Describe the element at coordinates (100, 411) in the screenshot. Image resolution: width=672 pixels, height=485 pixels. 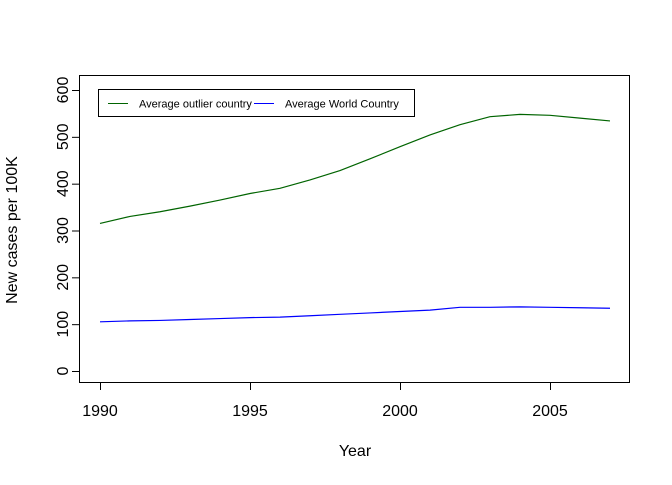
I see `x-tick-label: 1990` at that location.